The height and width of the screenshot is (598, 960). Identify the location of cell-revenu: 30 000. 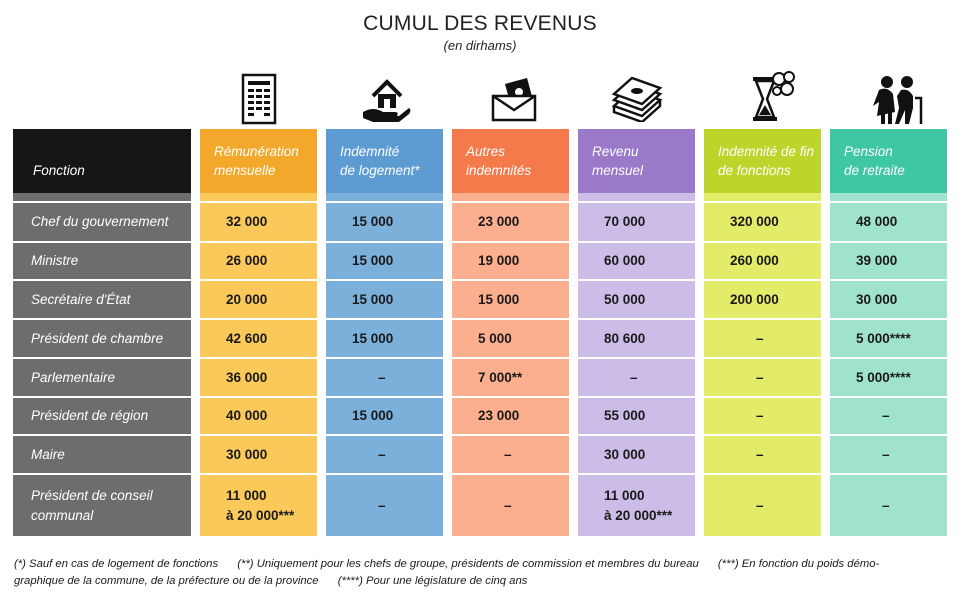
(636, 453).